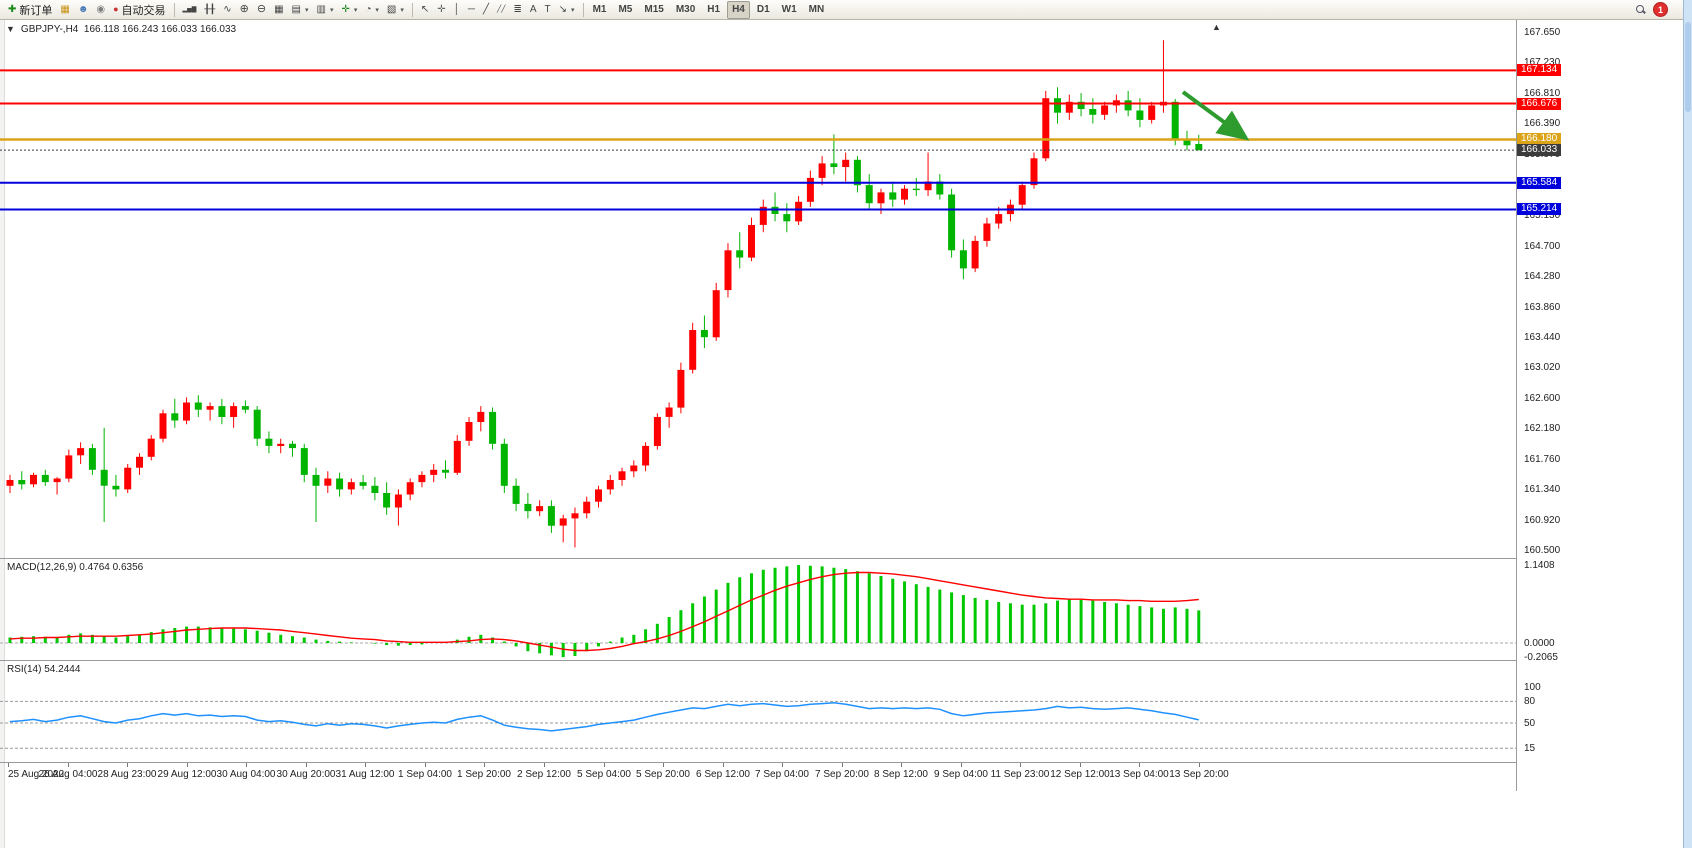 The image size is (1692, 848). Describe the element at coordinates (296, 9) in the screenshot. I see `new-chart-icon: ▤` at that location.